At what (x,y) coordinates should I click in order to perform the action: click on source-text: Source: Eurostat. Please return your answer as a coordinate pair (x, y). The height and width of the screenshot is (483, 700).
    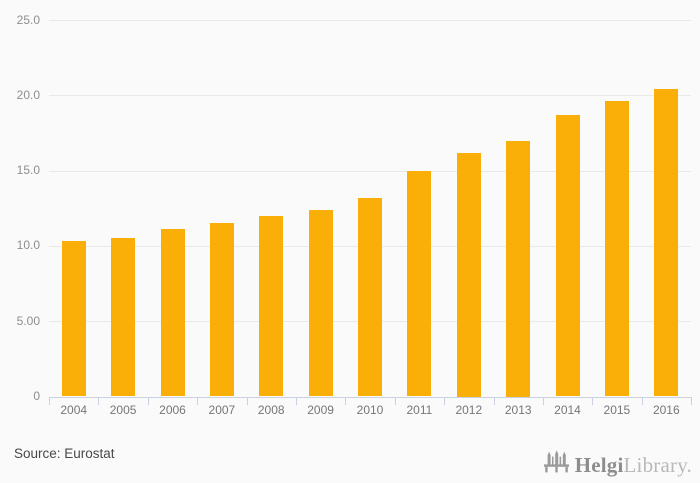
    Looking at the image, I should click on (64, 453).